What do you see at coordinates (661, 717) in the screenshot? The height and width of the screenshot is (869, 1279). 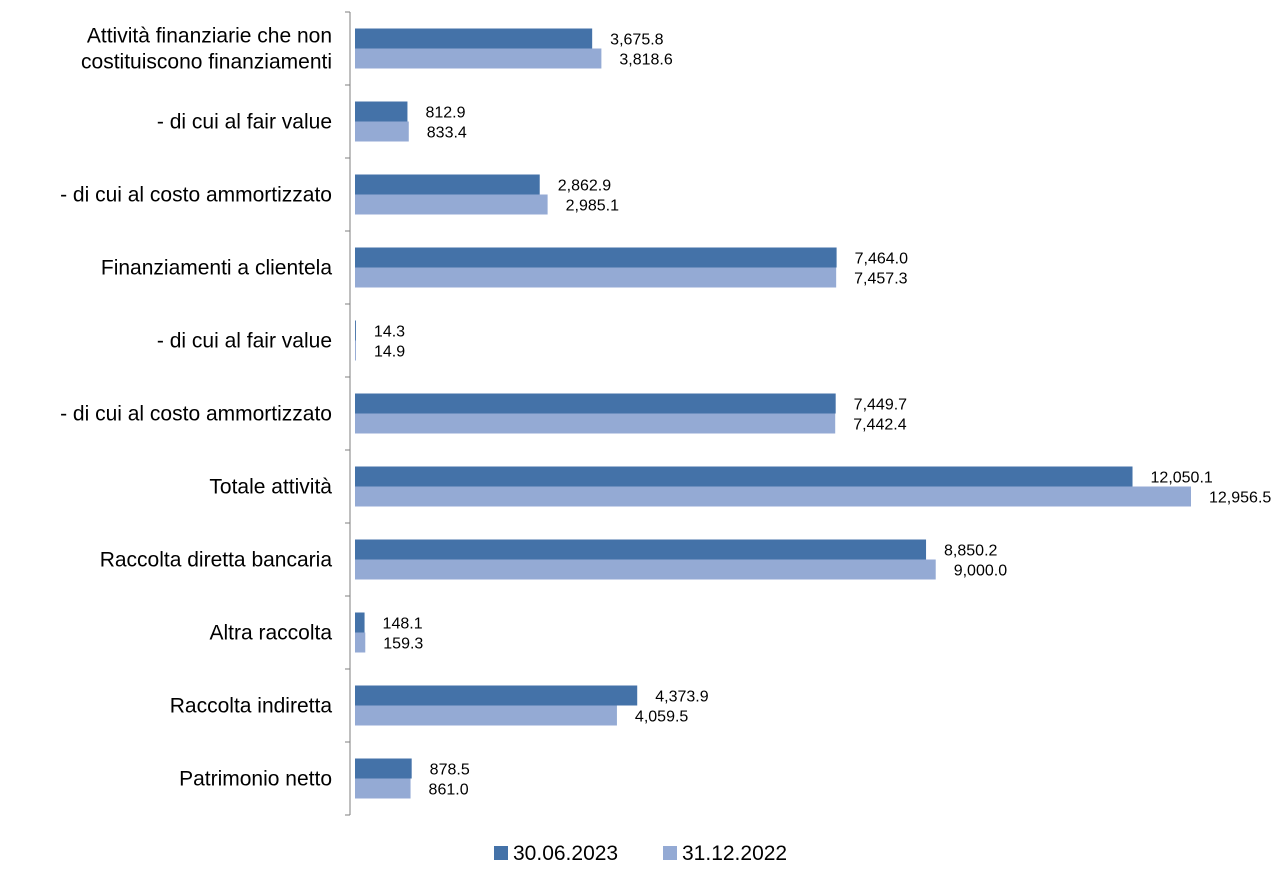 I see `value-label: 4,059.5` at bounding box center [661, 717].